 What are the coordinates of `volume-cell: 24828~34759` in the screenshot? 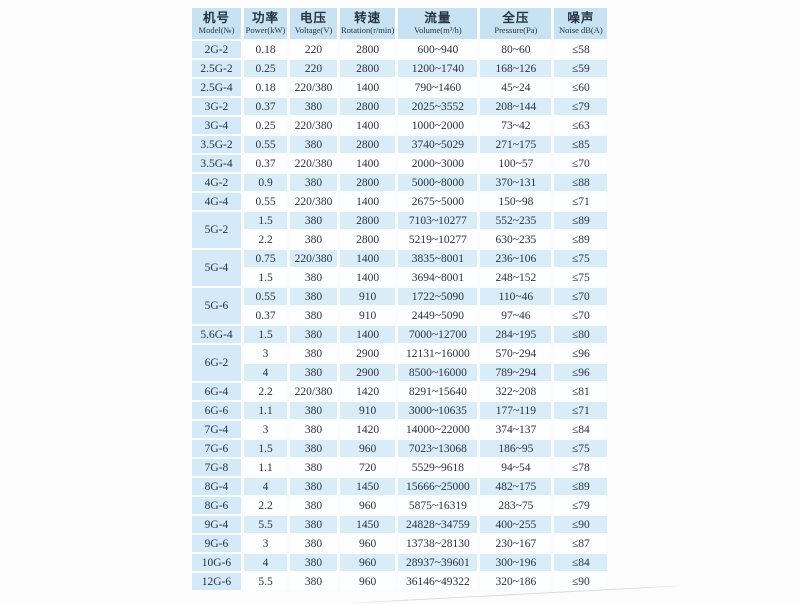 It's located at (438, 524).